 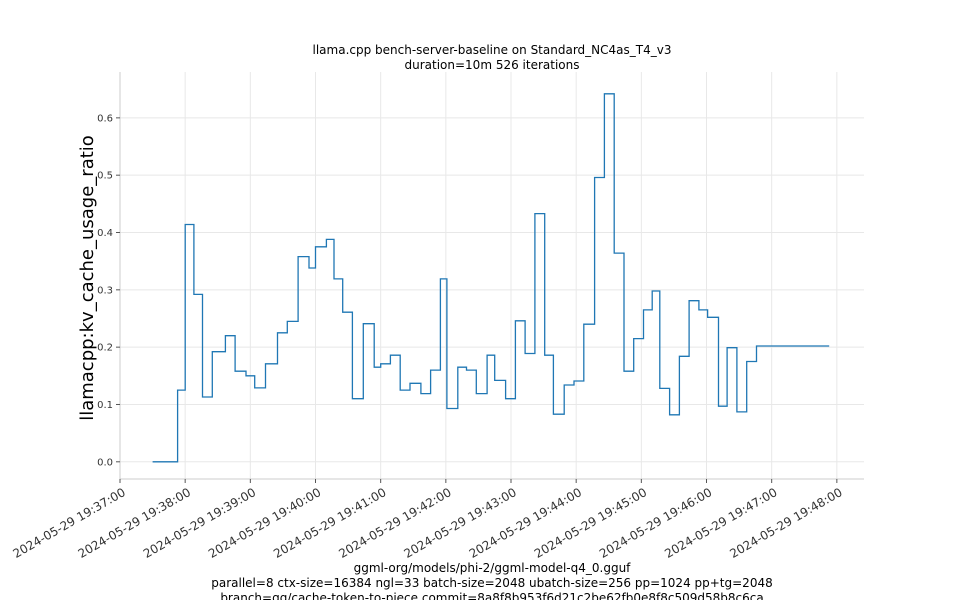 What do you see at coordinates (69, 523) in the screenshot?
I see `x-tick-label: 2024-05-29 19:37:00` at bounding box center [69, 523].